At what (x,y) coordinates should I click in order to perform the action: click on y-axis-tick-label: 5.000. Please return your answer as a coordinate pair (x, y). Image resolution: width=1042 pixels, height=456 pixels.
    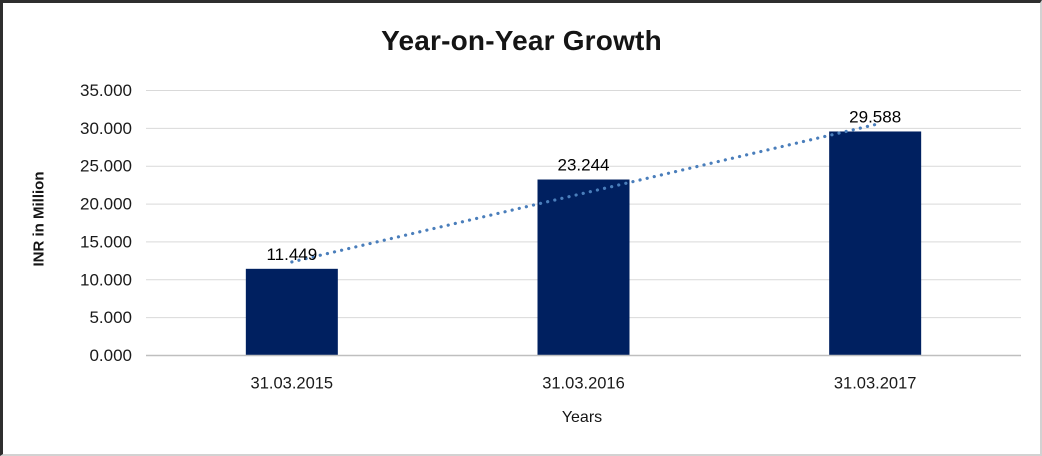
    Looking at the image, I should click on (110, 317).